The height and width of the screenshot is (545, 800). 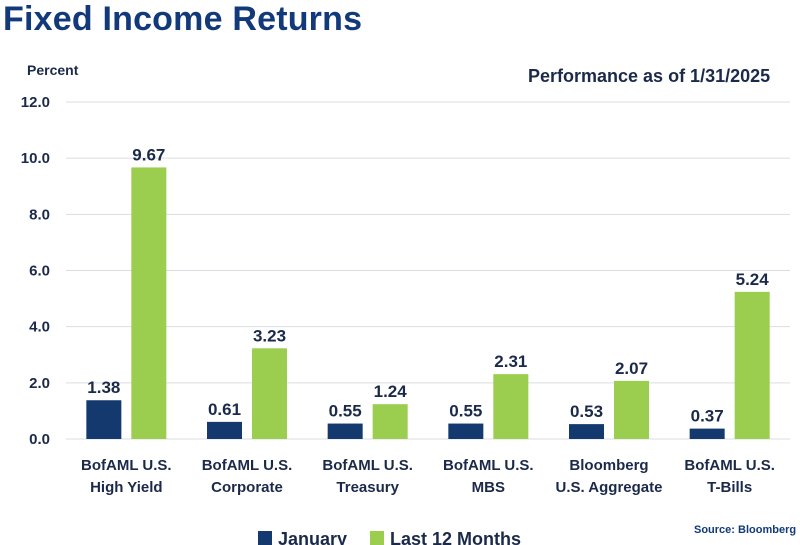 What do you see at coordinates (745, 530) in the screenshot?
I see `source-note: Source: Bloomberg` at bounding box center [745, 530].